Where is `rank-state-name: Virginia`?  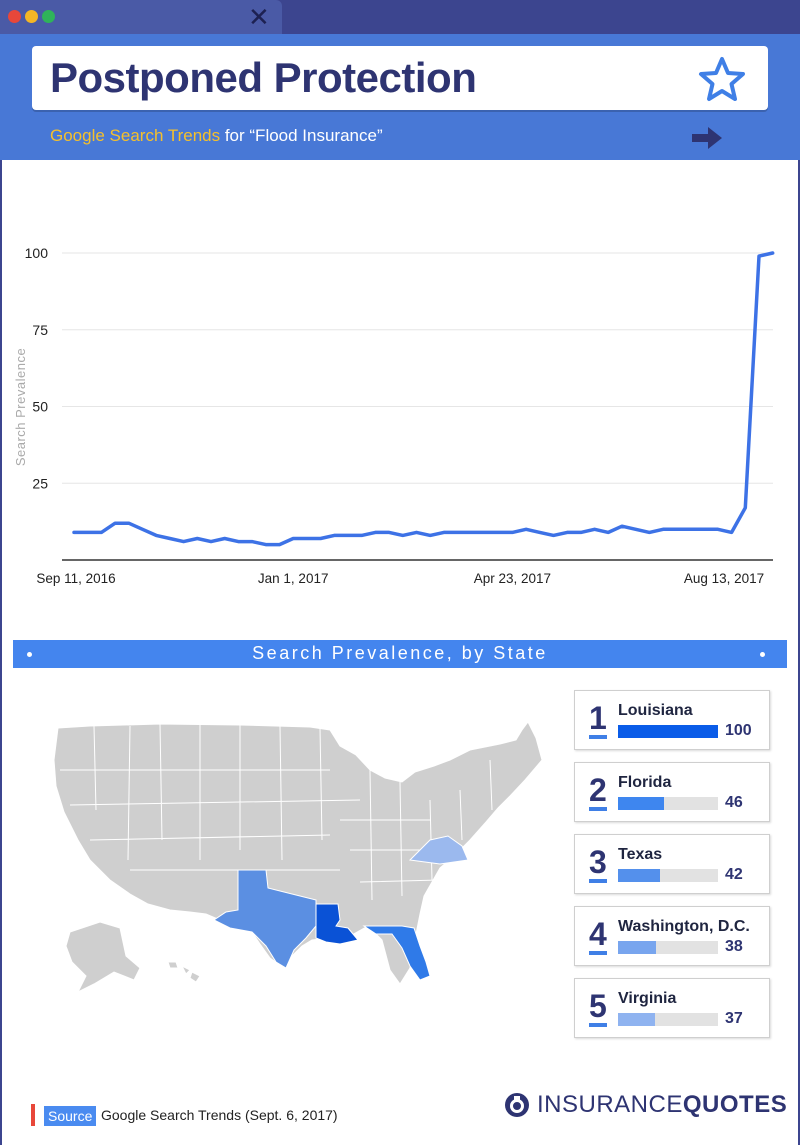
rank-state-name: Virginia is located at coordinates (647, 998).